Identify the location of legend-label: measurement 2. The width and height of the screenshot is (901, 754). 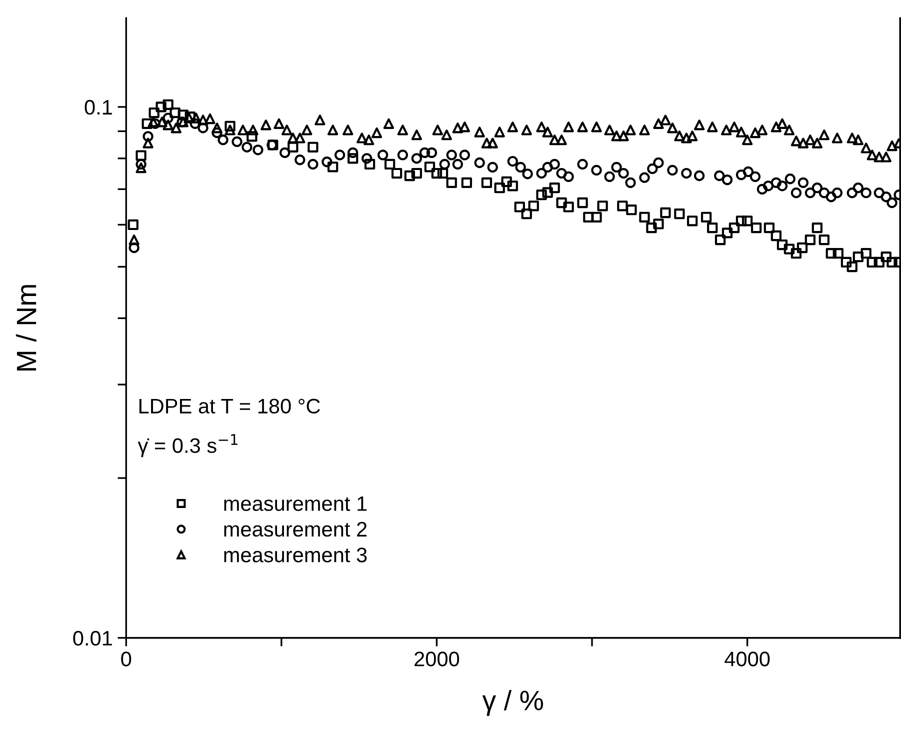
(295, 529).